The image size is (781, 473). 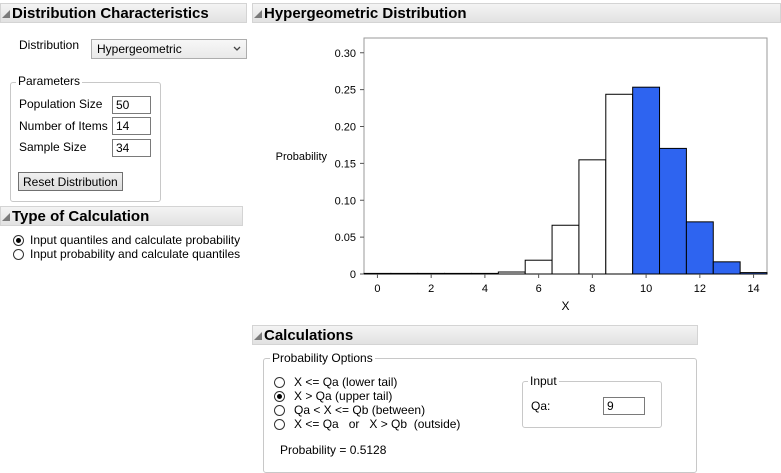 I want to click on y-tick-label: 0.05, so click(x=345, y=238).